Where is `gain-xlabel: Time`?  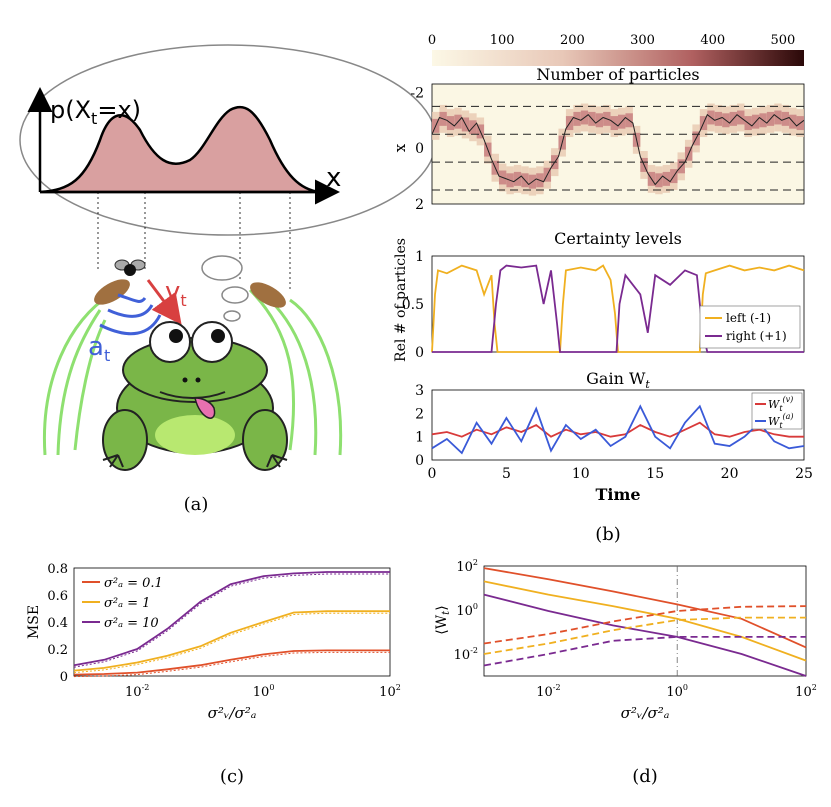
gain-xlabel: Time is located at coordinates (617, 494).